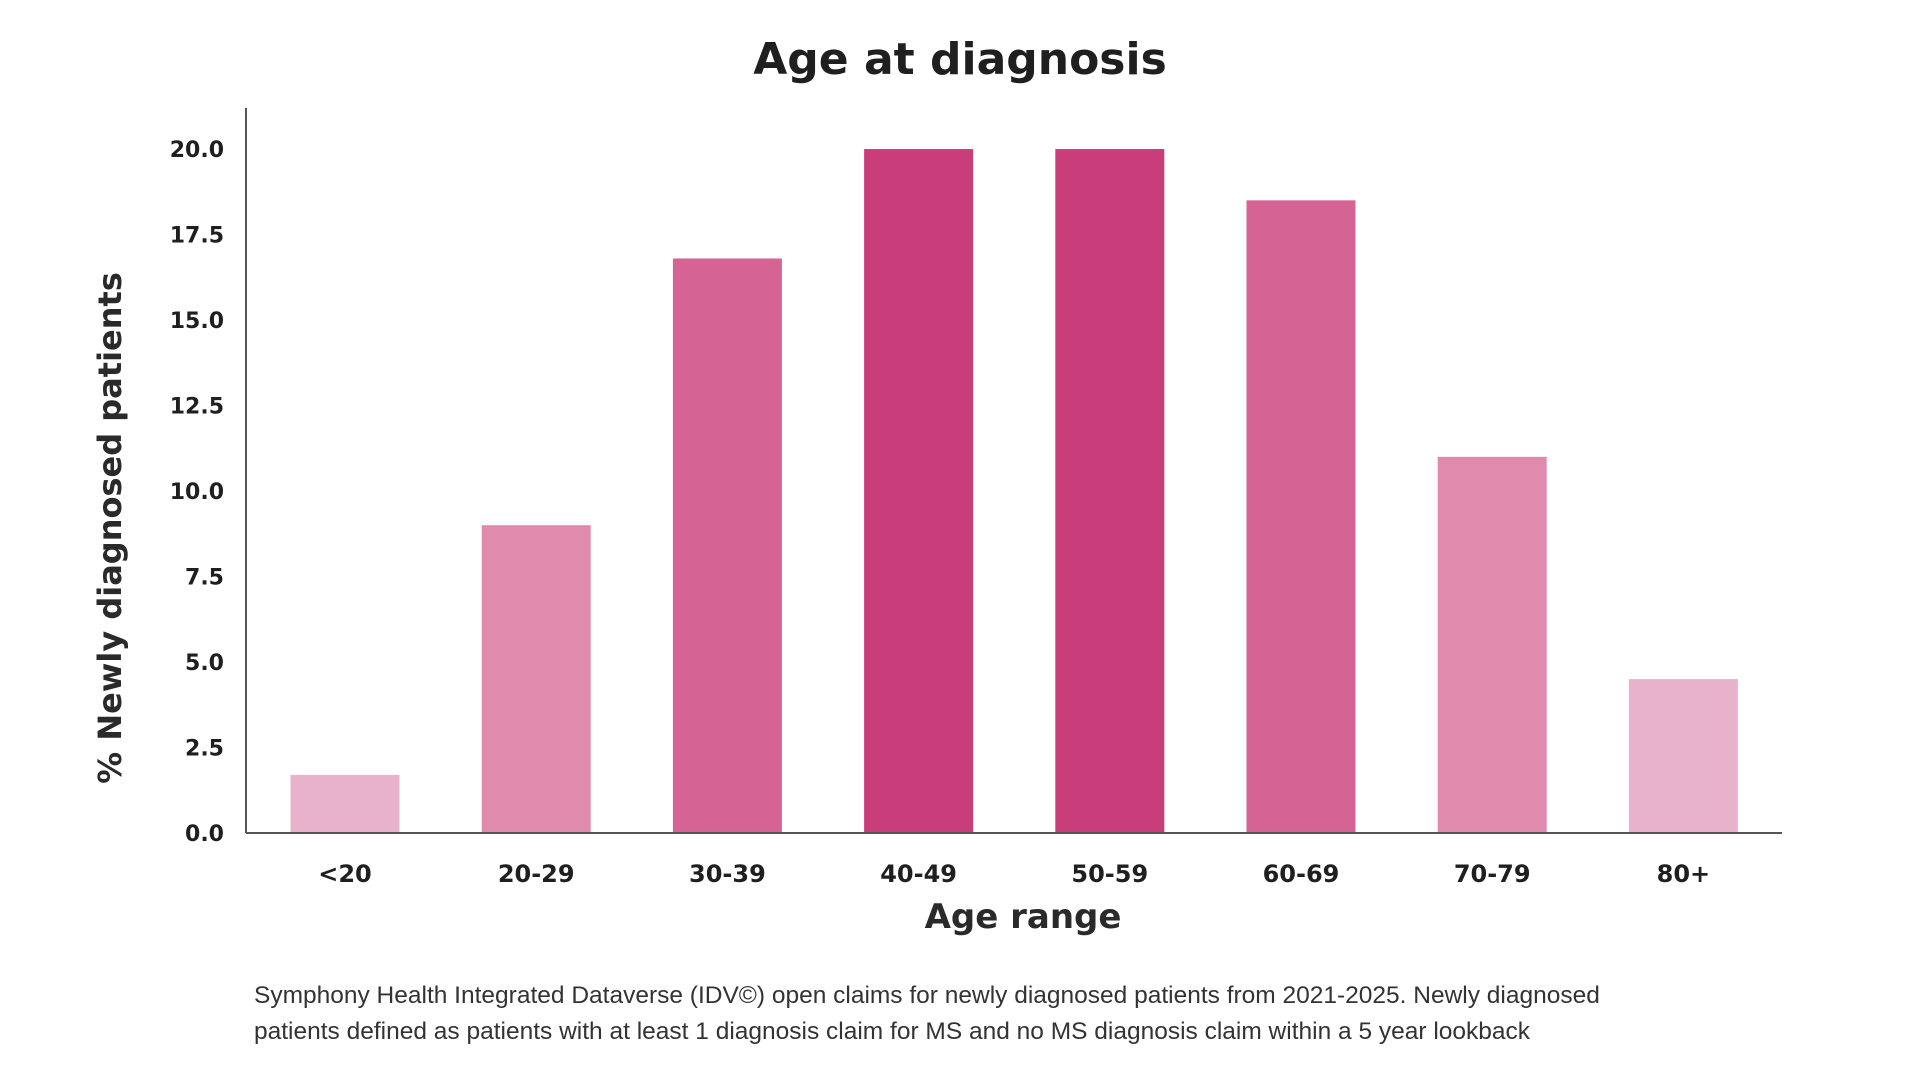 The image size is (1920, 1080). Describe the element at coordinates (1684, 874) in the screenshot. I see `x-tick-label: 80+` at that location.